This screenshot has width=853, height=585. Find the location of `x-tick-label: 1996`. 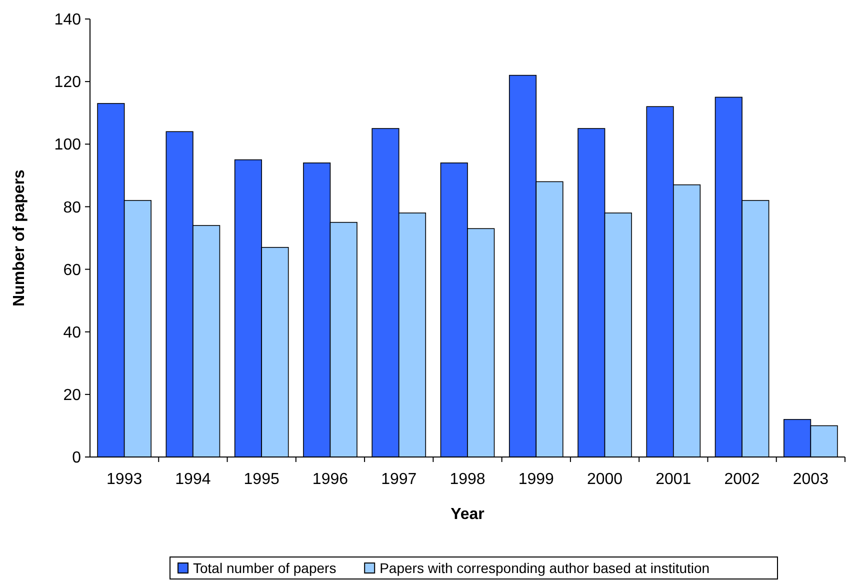

x-tick-label: 1996 is located at coordinates (330, 479).